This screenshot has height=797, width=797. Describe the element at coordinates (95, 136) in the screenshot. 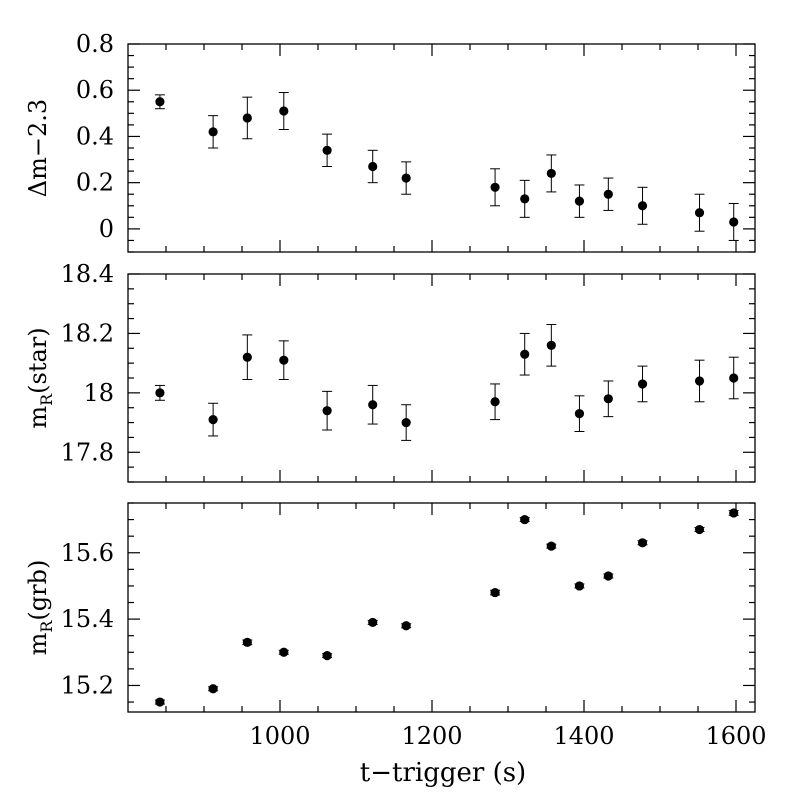

I see `y-tick-label: 0.4` at that location.